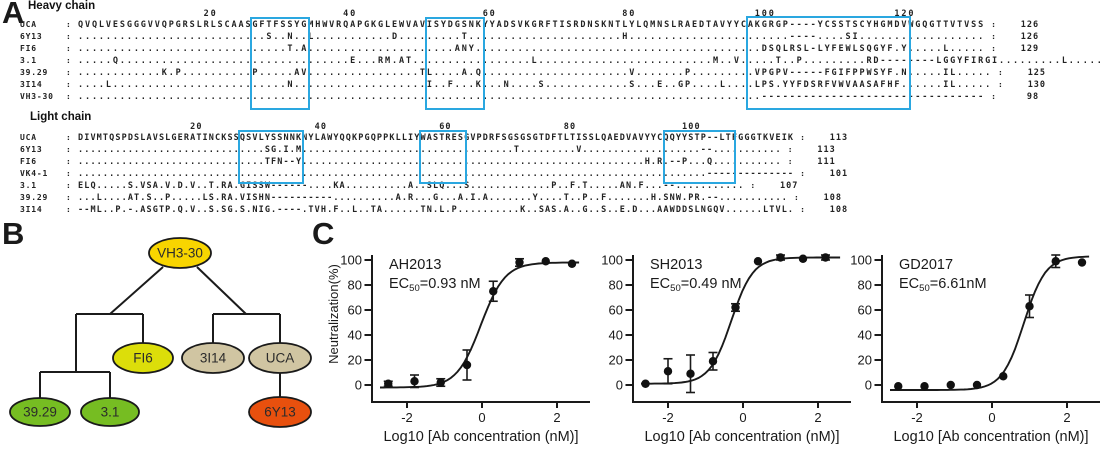 The image size is (1107, 452). Describe the element at coordinates (435, 285) in the screenshot. I see `ec50-label: EC50=0.93 nM` at that location.